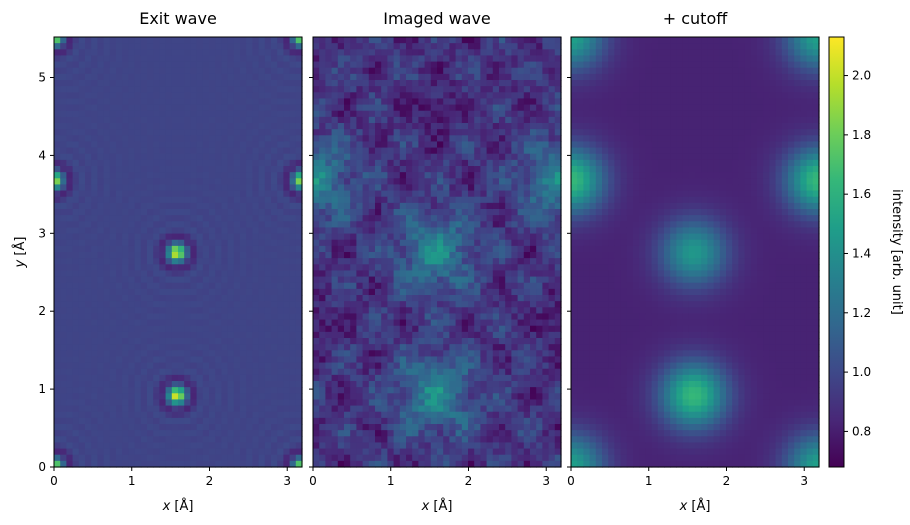  What do you see at coordinates (42, 467) in the screenshot?
I see `y-tick-label: 0` at bounding box center [42, 467].